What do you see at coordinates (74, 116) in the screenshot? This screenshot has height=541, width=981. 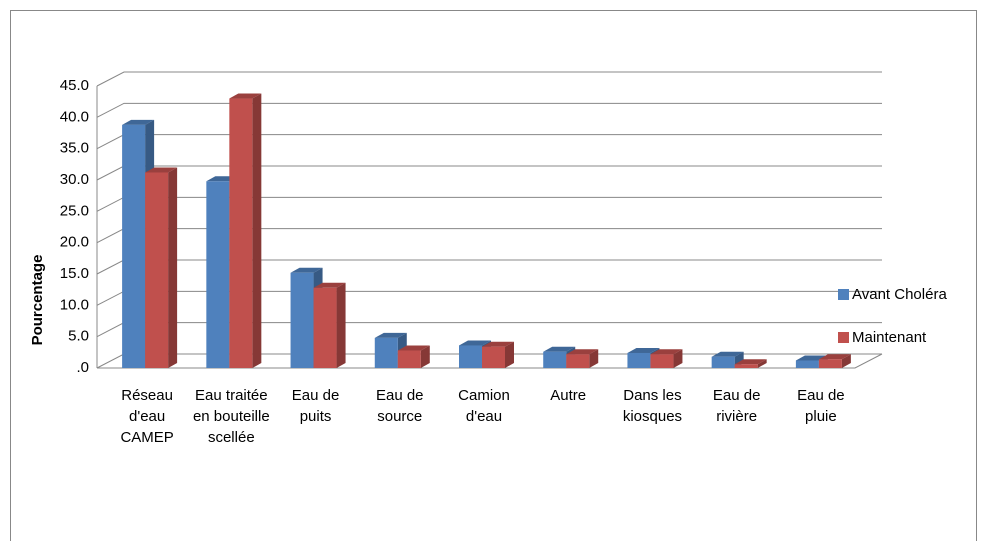 I see `y-tick-label: 40.0` at bounding box center [74, 116].